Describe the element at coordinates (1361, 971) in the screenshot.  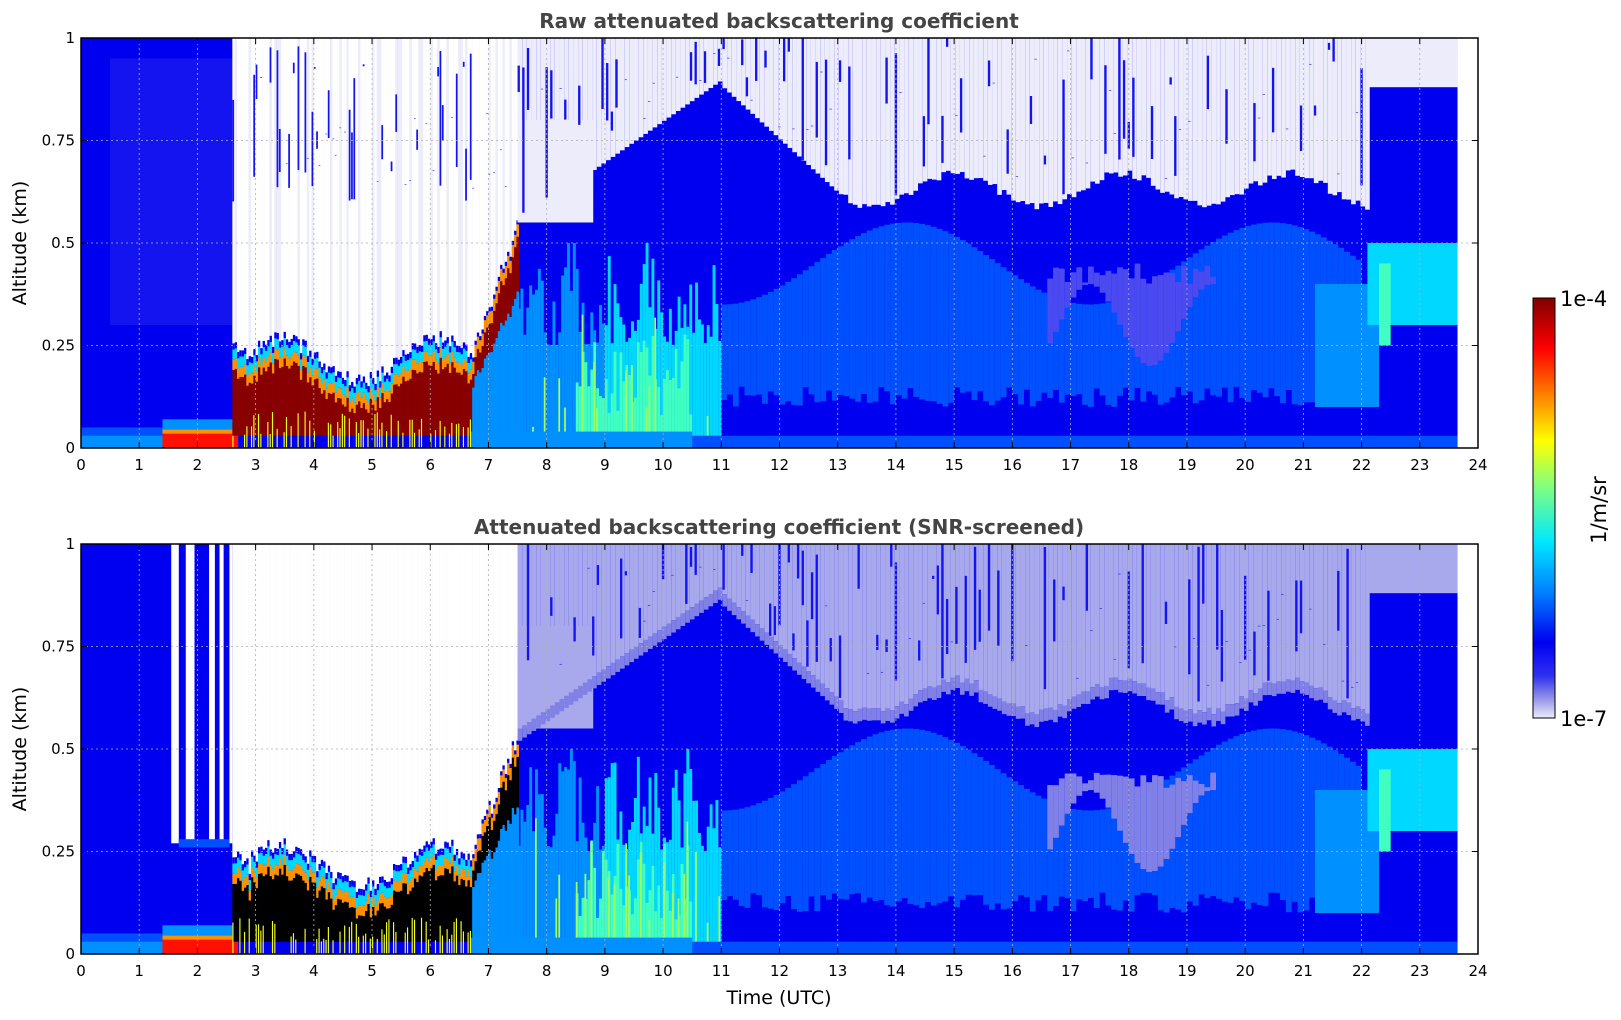
I see `x-tick-label: 22` at that location.